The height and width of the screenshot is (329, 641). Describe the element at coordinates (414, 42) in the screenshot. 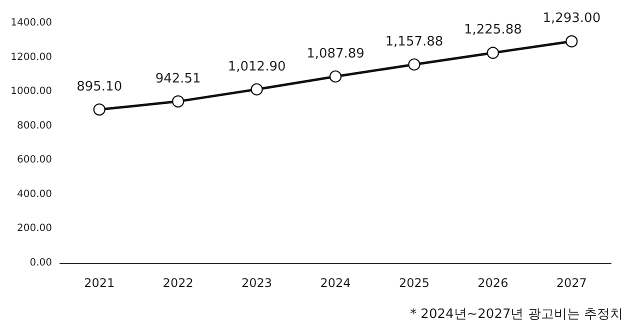

I see `data-label: 1,157.88` at that location.